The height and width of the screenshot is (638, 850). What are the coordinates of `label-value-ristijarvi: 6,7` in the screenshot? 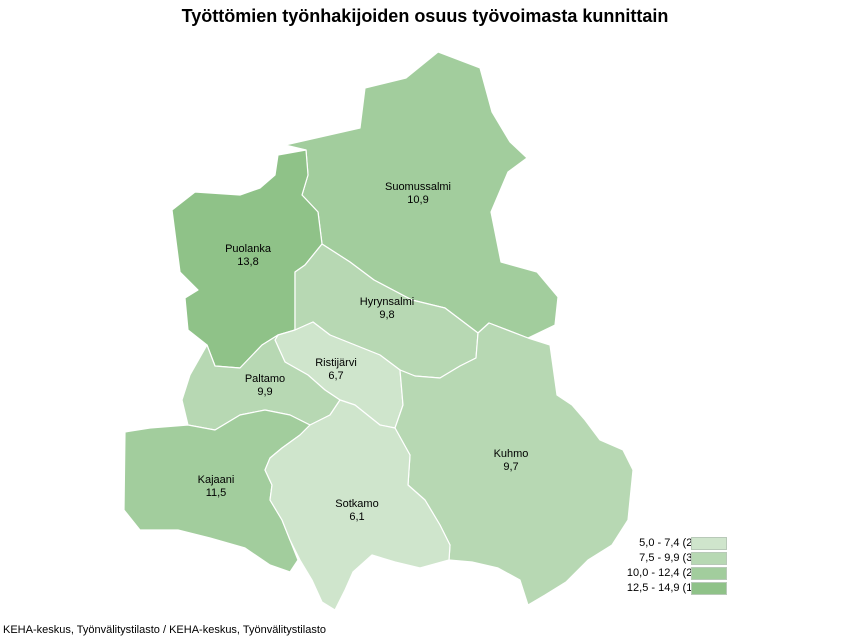 It's located at (335, 376).